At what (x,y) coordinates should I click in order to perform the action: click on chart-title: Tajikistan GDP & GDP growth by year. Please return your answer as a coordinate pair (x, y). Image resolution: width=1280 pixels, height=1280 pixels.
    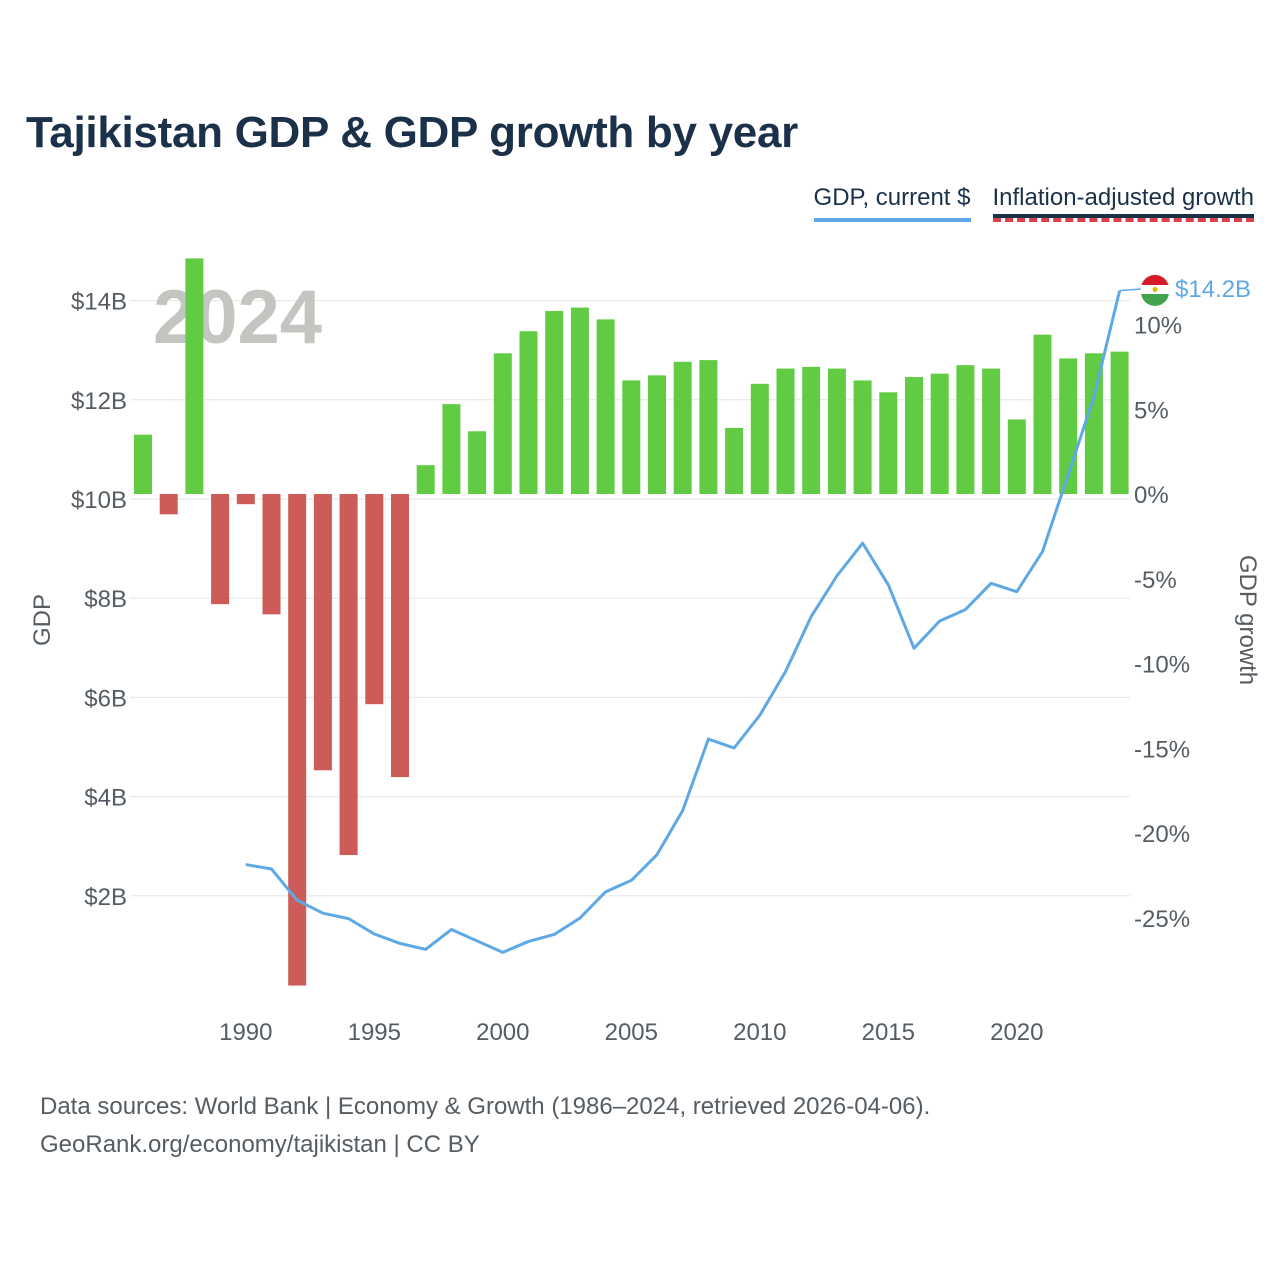
    Looking at the image, I should click on (412, 132).